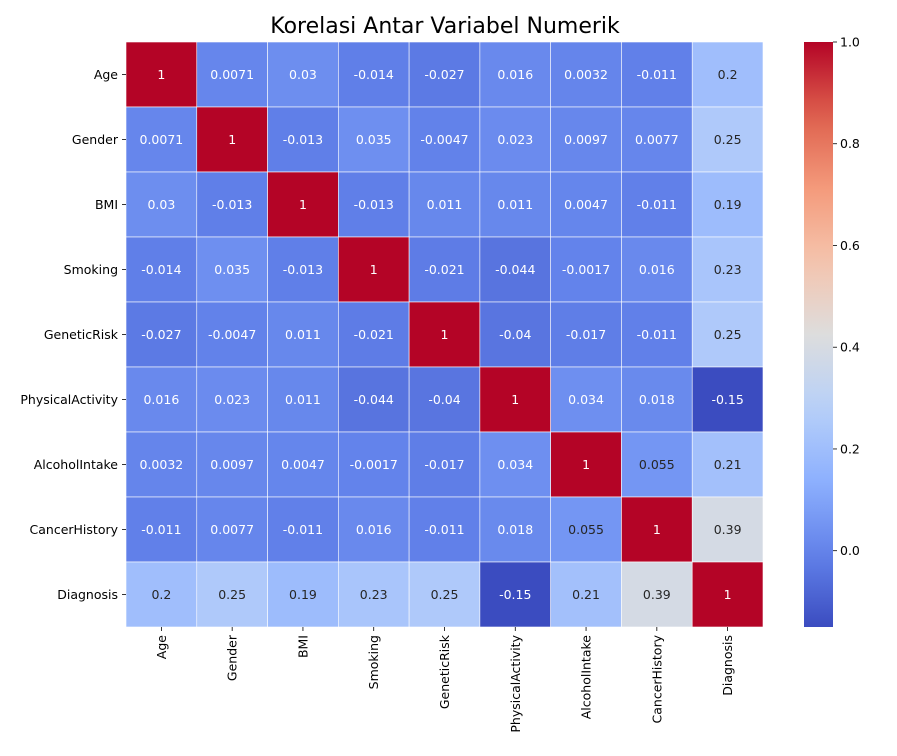 The height and width of the screenshot is (756, 897). I want to click on row-tick-label: AlcoholIntake, so click(76, 464).